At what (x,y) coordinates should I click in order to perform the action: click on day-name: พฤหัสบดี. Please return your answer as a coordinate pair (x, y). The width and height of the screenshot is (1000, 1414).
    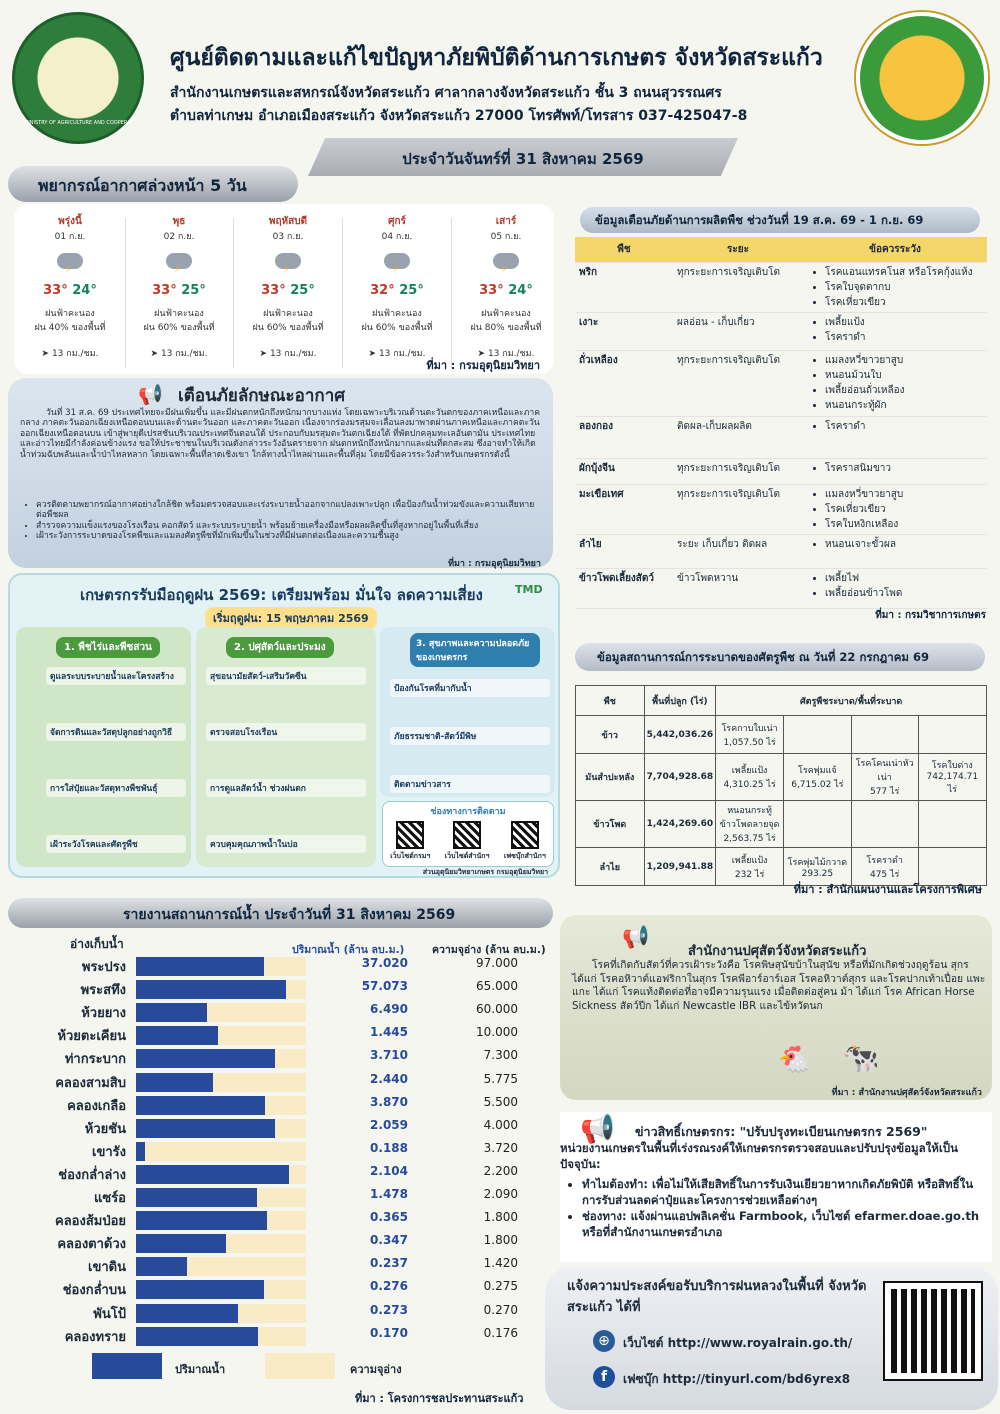
    Looking at the image, I should click on (288, 221).